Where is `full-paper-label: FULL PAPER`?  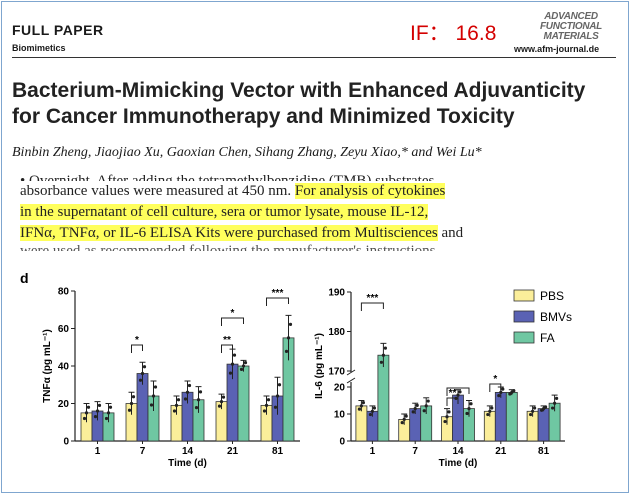 full-paper-label: FULL PAPER is located at coordinates (58, 30).